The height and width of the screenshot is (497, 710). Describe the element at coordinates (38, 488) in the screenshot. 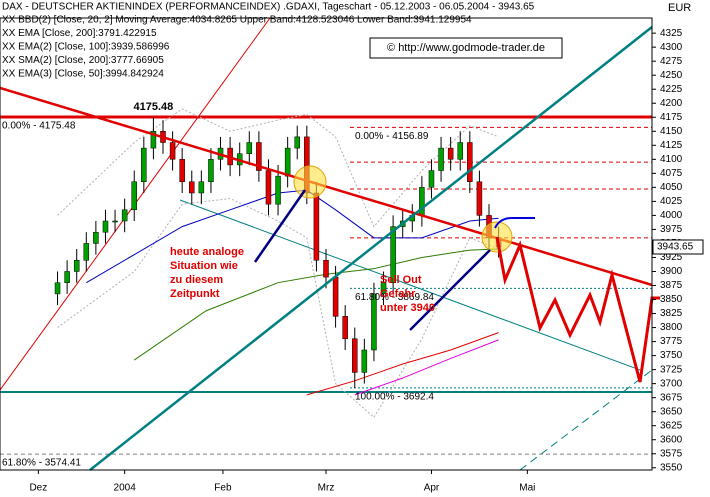

I see `x-tick-label: Dez` at that location.